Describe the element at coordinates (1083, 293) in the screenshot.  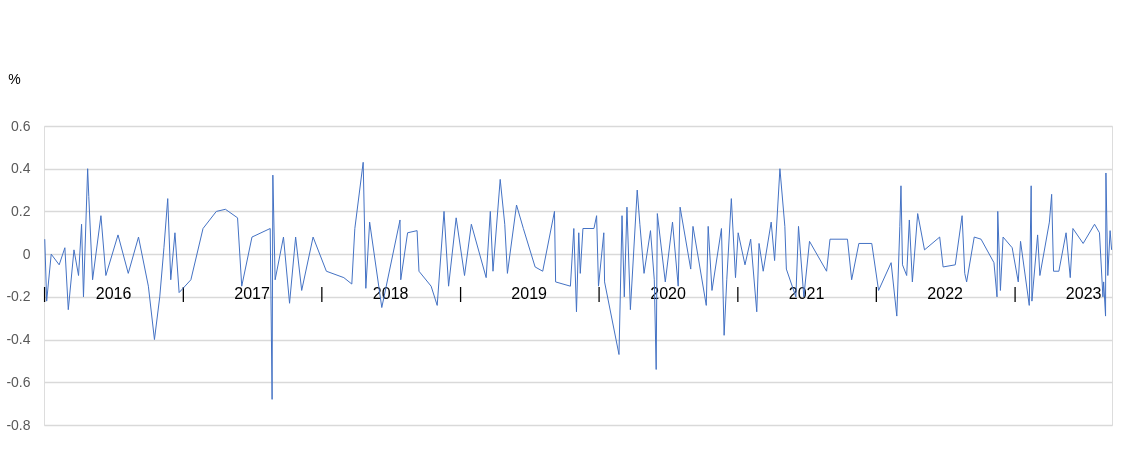
I see `x-tick-label: 2023` at that location.